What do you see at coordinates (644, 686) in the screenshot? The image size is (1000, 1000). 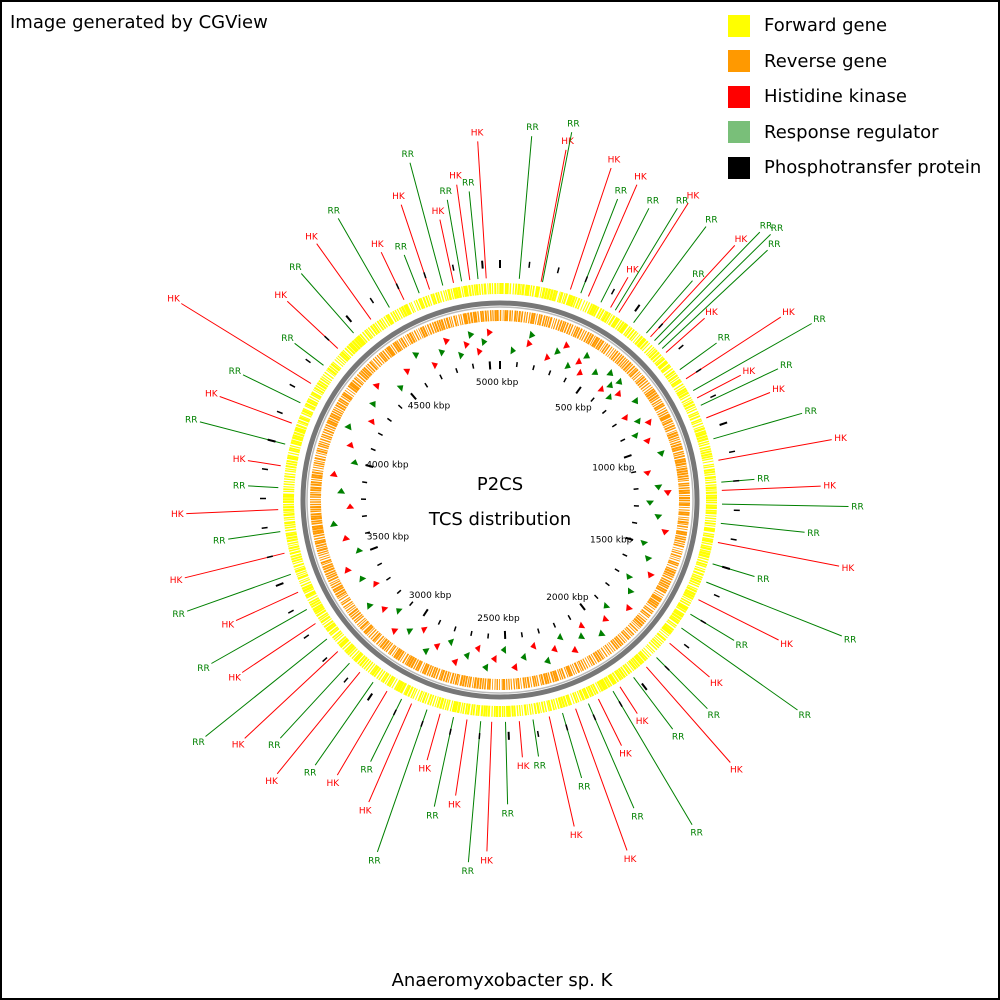 I see `outer-scale-tick` at bounding box center [644, 686].